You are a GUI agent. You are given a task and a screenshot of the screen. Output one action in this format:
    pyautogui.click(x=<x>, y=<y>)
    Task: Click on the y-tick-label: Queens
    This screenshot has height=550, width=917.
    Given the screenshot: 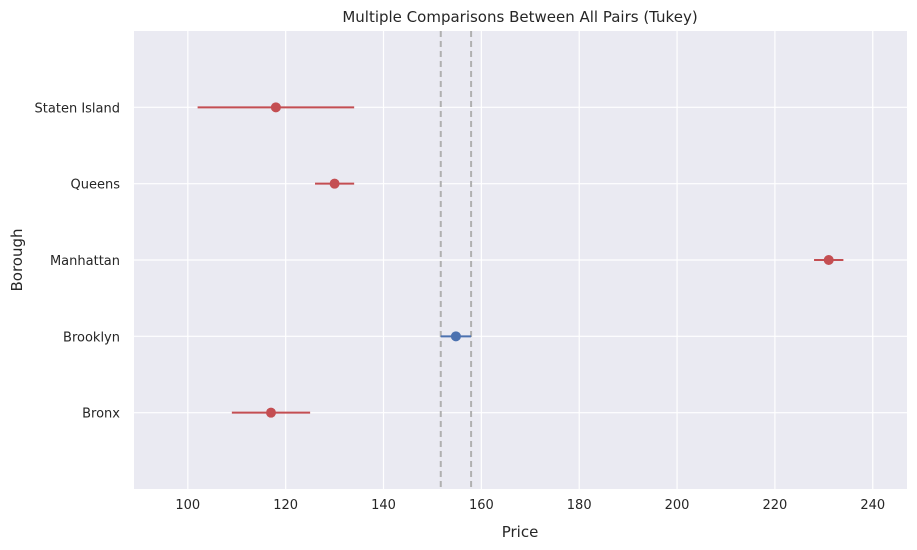 What is the action you would take?
    pyautogui.click(x=96, y=185)
    